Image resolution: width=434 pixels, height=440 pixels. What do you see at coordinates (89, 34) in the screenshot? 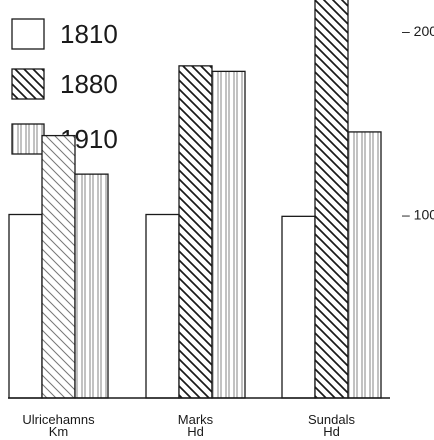
I see `legend-label-1810: 1810` at bounding box center [89, 34].